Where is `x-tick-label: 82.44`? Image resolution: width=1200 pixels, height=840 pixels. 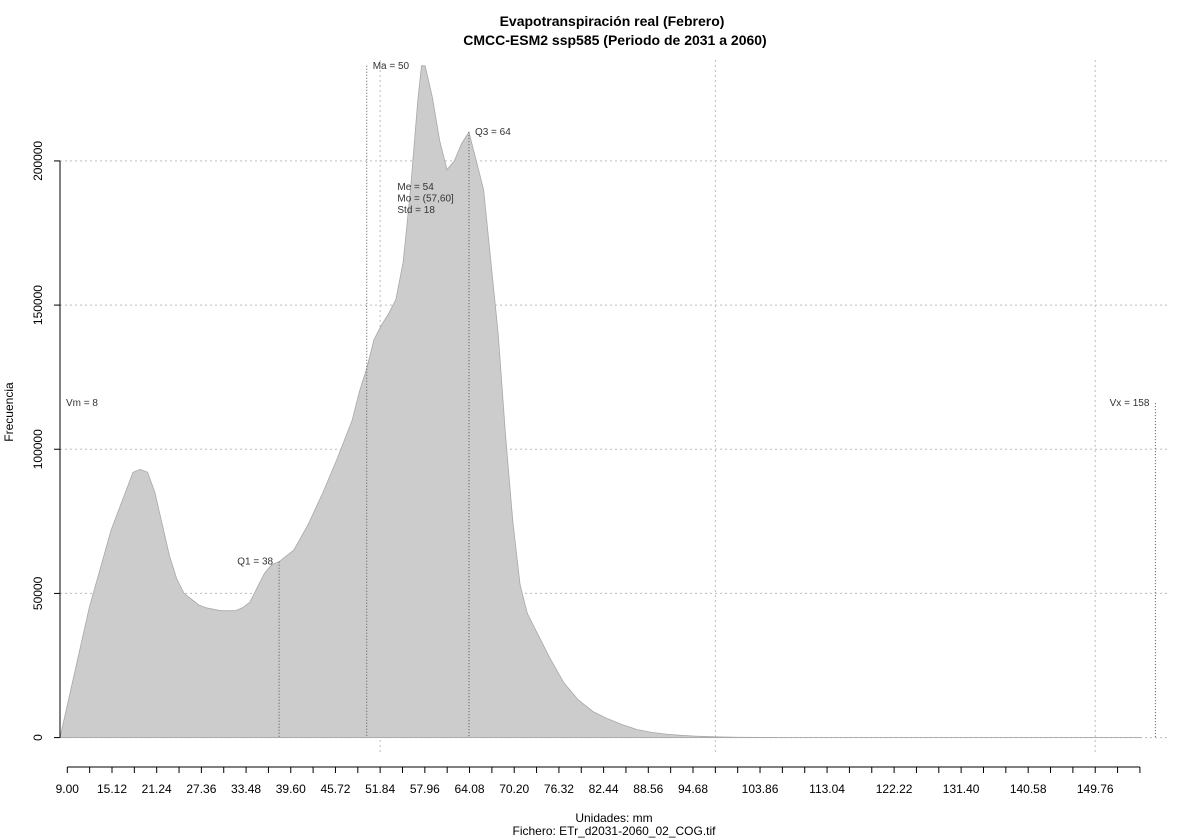 x-tick-label: 82.44 is located at coordinates (604, 789).